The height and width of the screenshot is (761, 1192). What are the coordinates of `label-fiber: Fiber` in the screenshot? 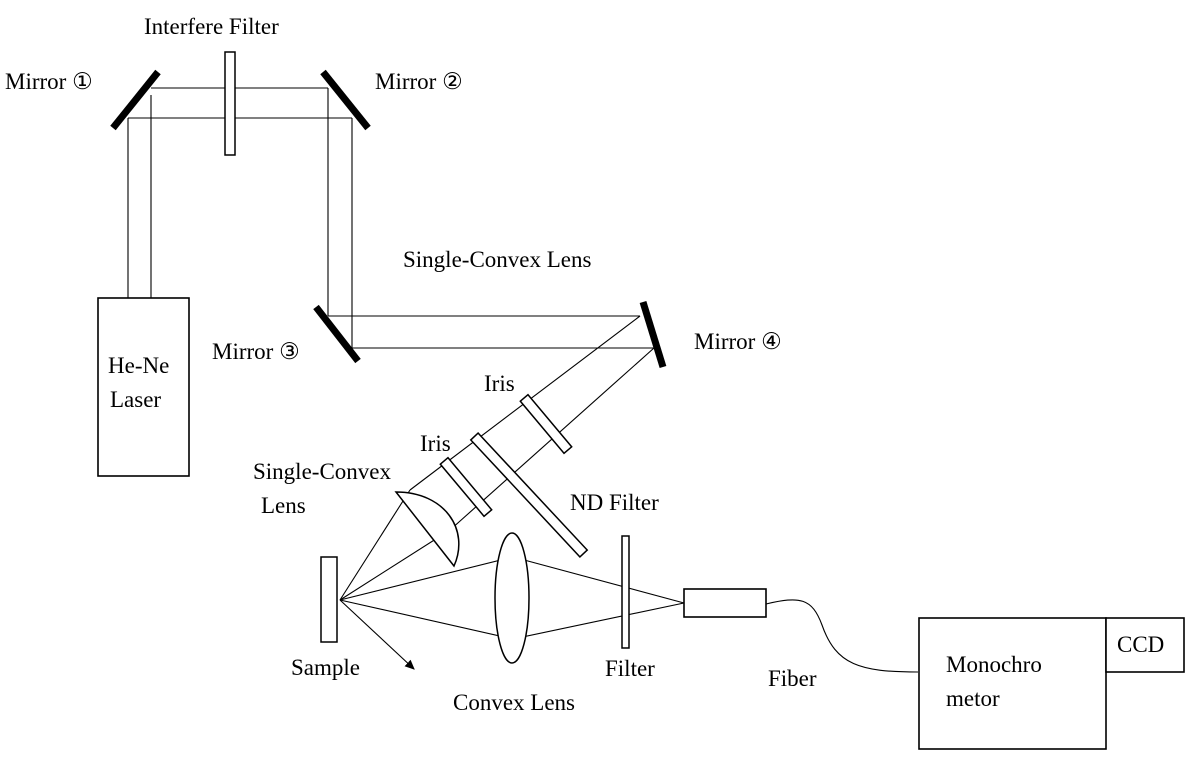 It's located at (792, 678).